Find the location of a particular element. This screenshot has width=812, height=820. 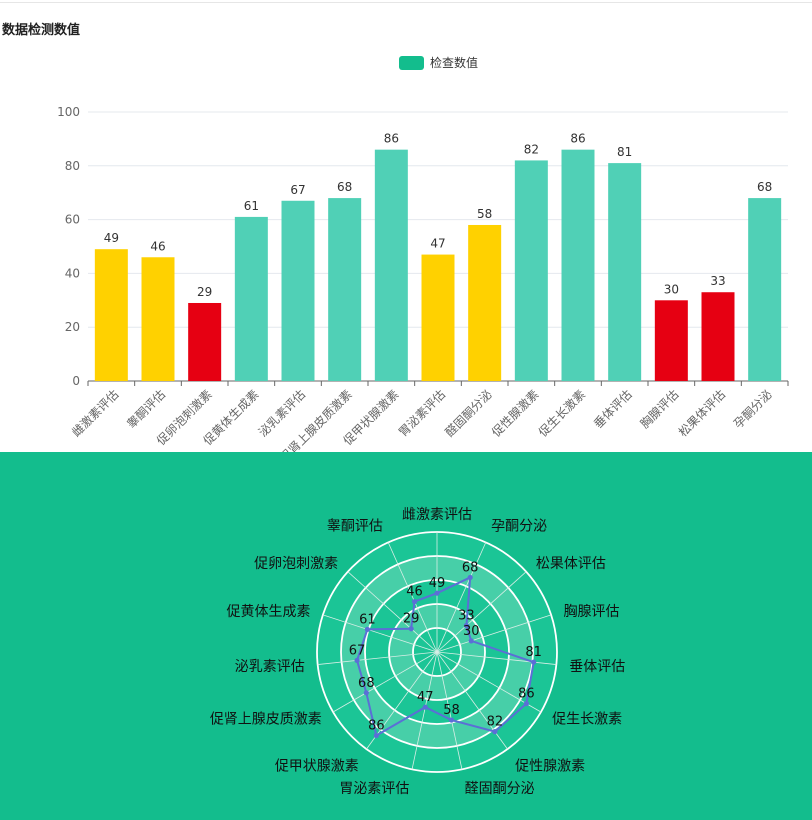

radar-indicator-label: 胸腺评估 is located at coordinates (591, 612).